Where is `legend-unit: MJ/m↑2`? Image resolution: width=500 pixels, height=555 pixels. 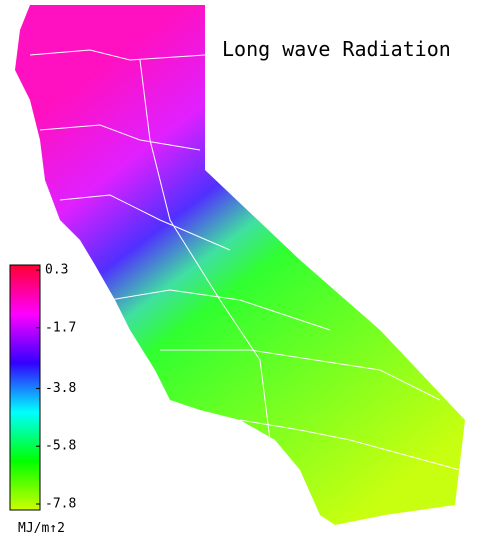
legend-unit: MJ/m↑2 is located at coordinates (41, 528).